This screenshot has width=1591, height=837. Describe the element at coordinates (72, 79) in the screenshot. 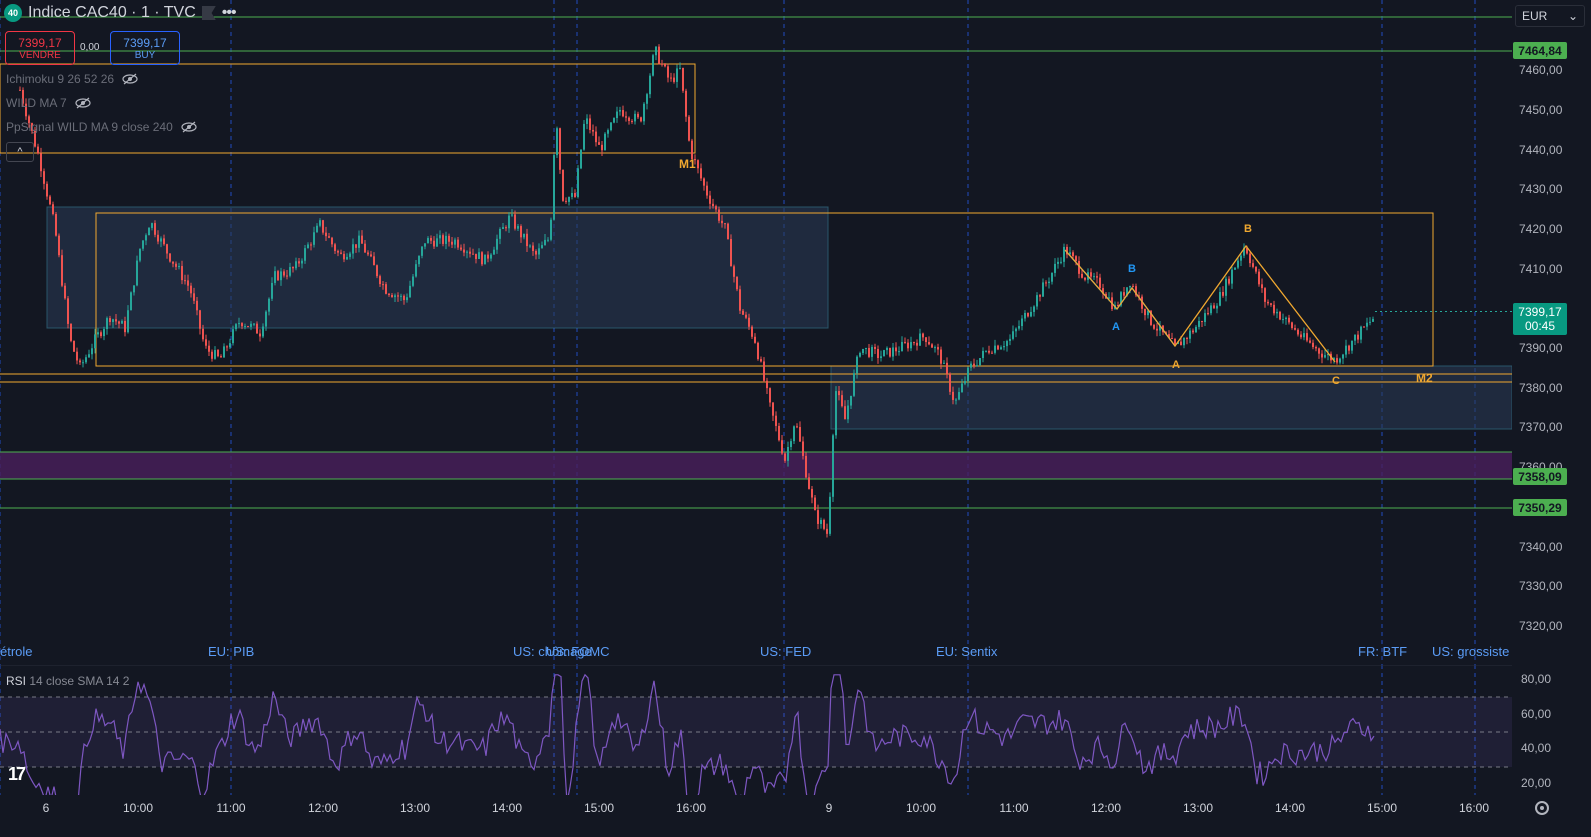

I see `indicator-ichimoku: Ichimoku 9 26 52 26` at that location.